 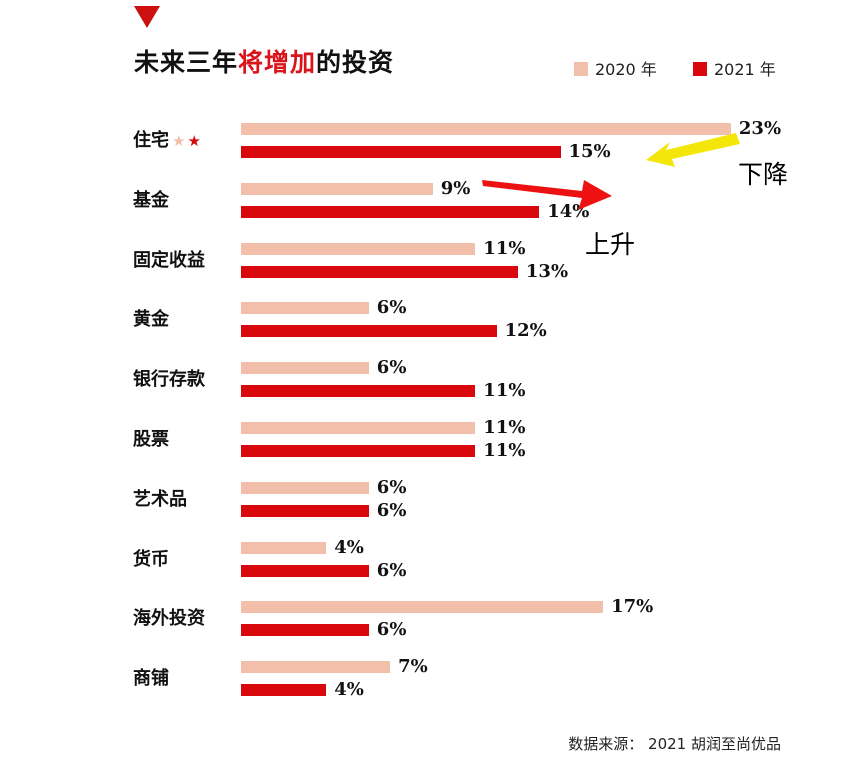 I want to click on category-label: 黄金, so click(x=151, y=320).